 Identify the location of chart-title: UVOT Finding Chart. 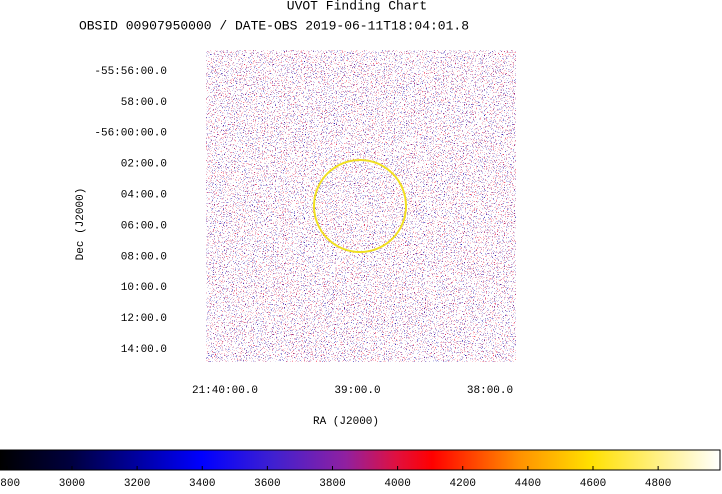
(357, 6).